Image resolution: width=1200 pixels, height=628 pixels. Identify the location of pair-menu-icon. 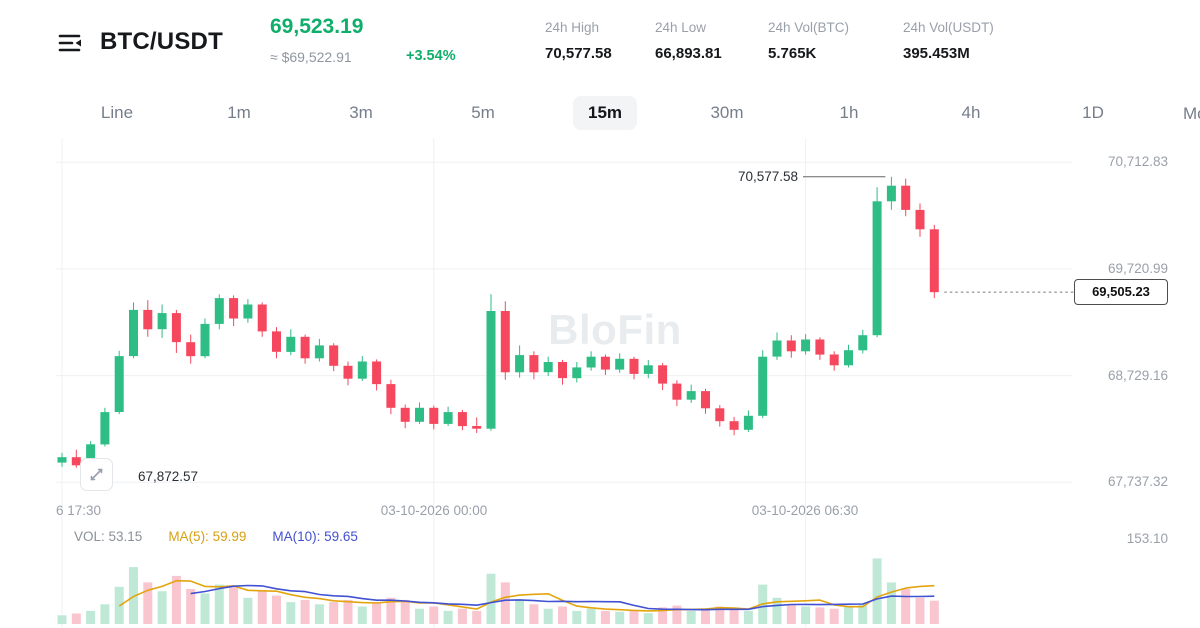
(72, 44).